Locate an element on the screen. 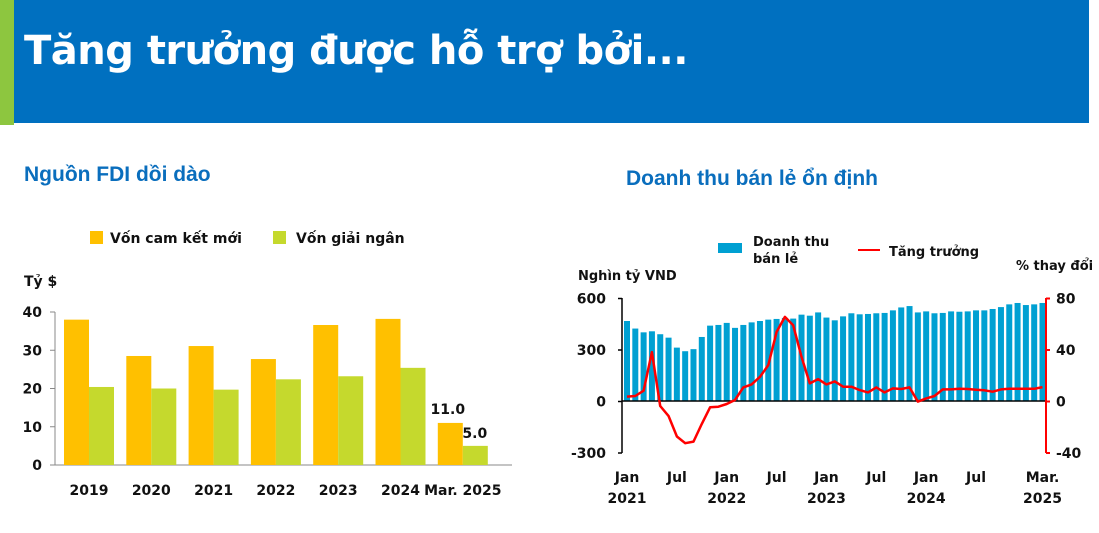 Image resolution: width=1099 pixels, height=533 pixels. x-tick-label: 2019 is located at coordinates (89, 491).